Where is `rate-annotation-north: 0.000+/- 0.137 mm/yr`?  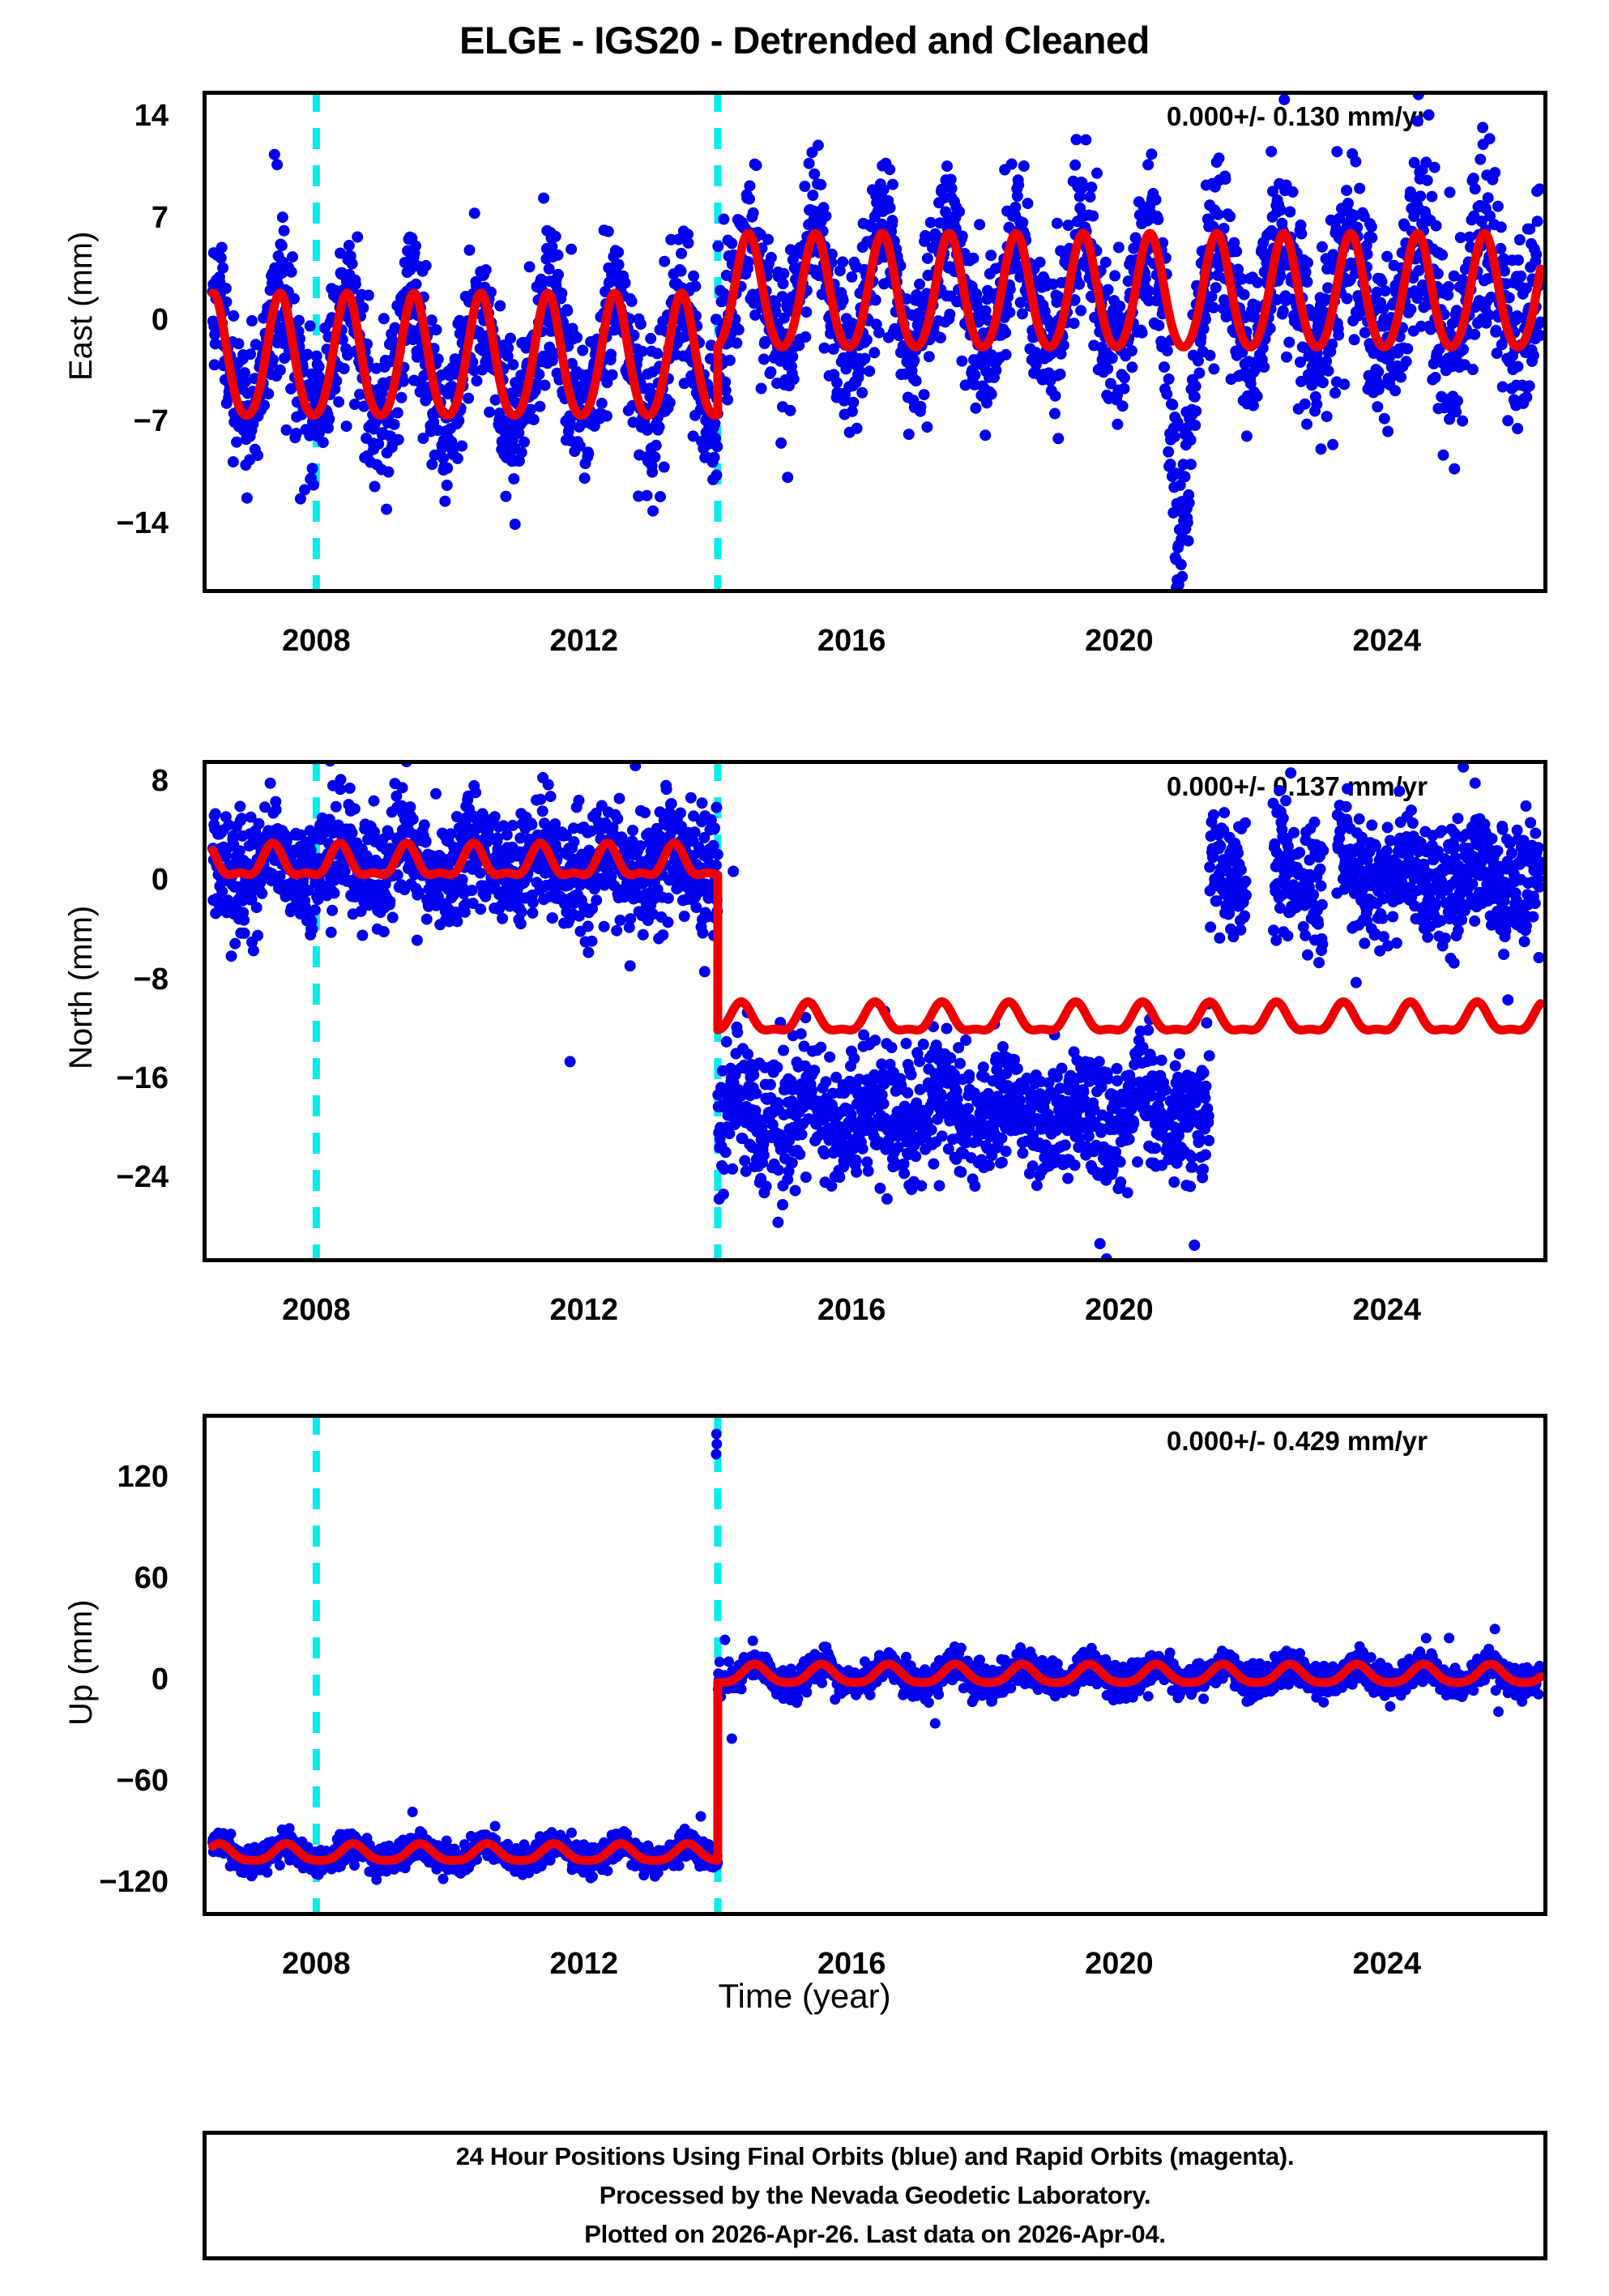
rate-annotation-north: 0.000+/- 0.137 mm/yr is located at coordinates (1297, 786).